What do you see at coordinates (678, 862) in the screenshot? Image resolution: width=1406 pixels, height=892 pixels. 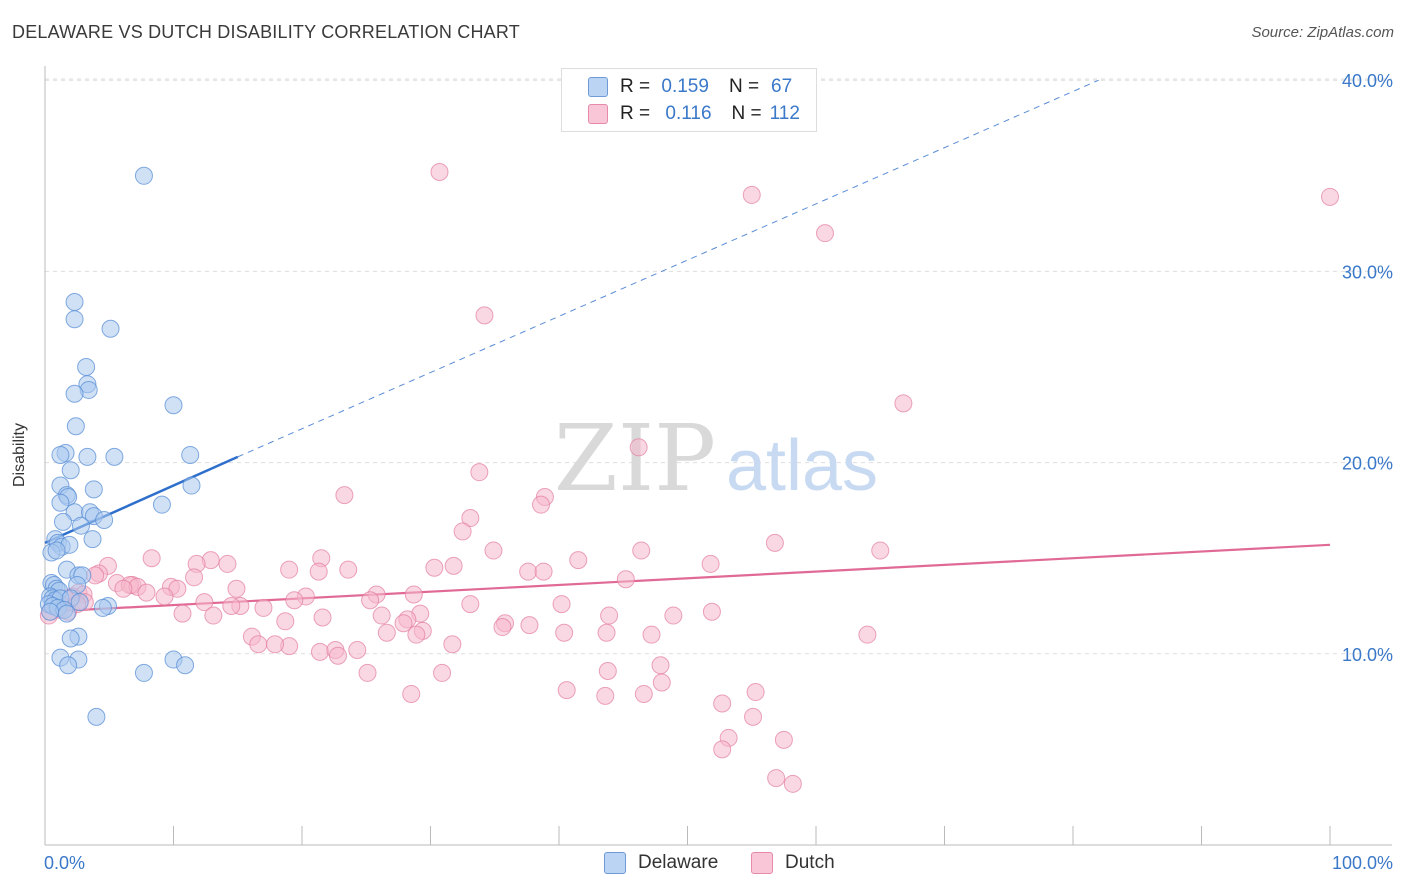 I see `bottom-legend-label-delaware: Delaware` at bounding box center [678, 862].